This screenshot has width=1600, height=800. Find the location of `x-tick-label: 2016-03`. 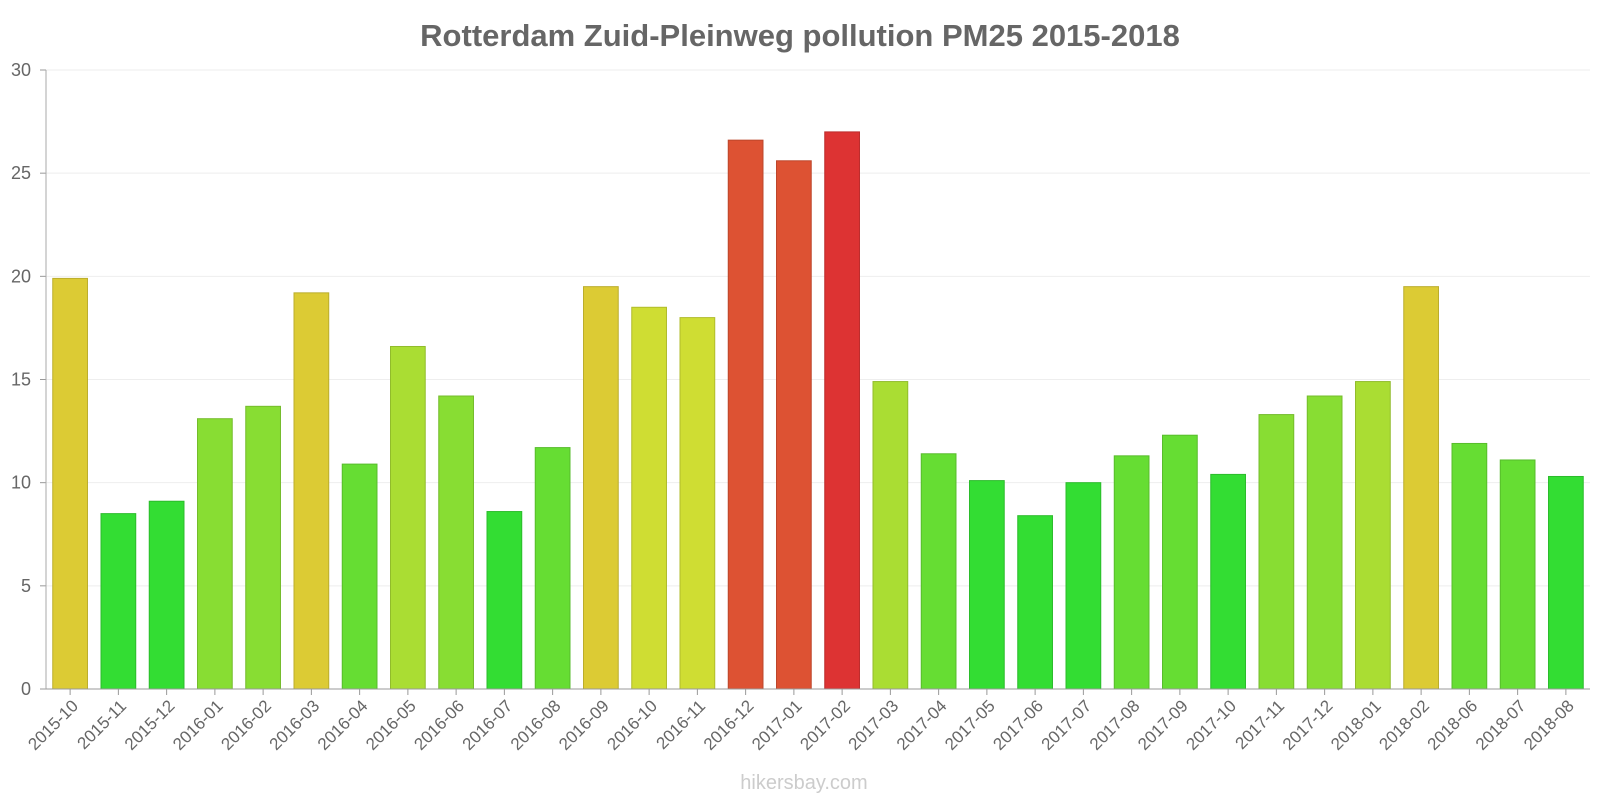

x-tick-label: 2016-03 is located at coordinates (295, 725).